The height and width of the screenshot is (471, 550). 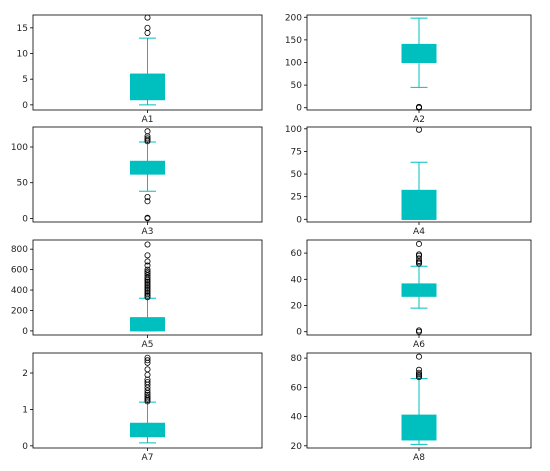 I want to click on x-category-label: A1, so click(x=148, y=120).